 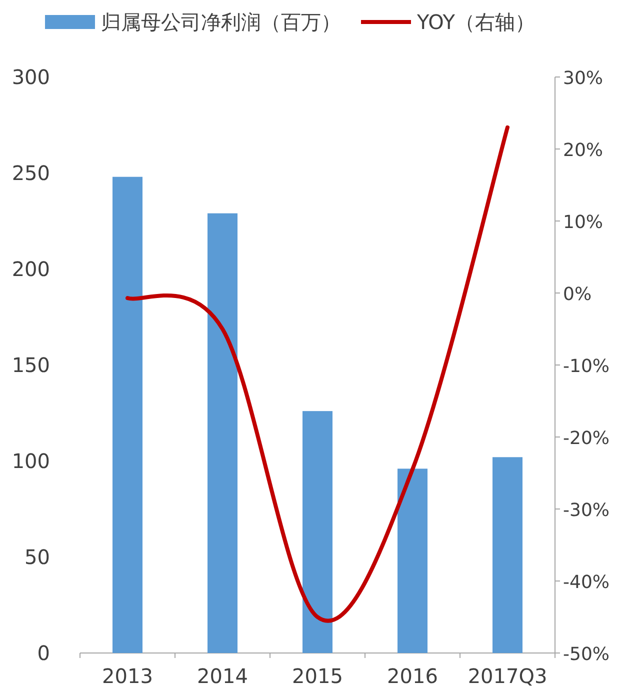 What do you see at coordinates (317, 676) in the screenshot?
I see `x-tick-label: 2015` at bounding box center [317, 676].